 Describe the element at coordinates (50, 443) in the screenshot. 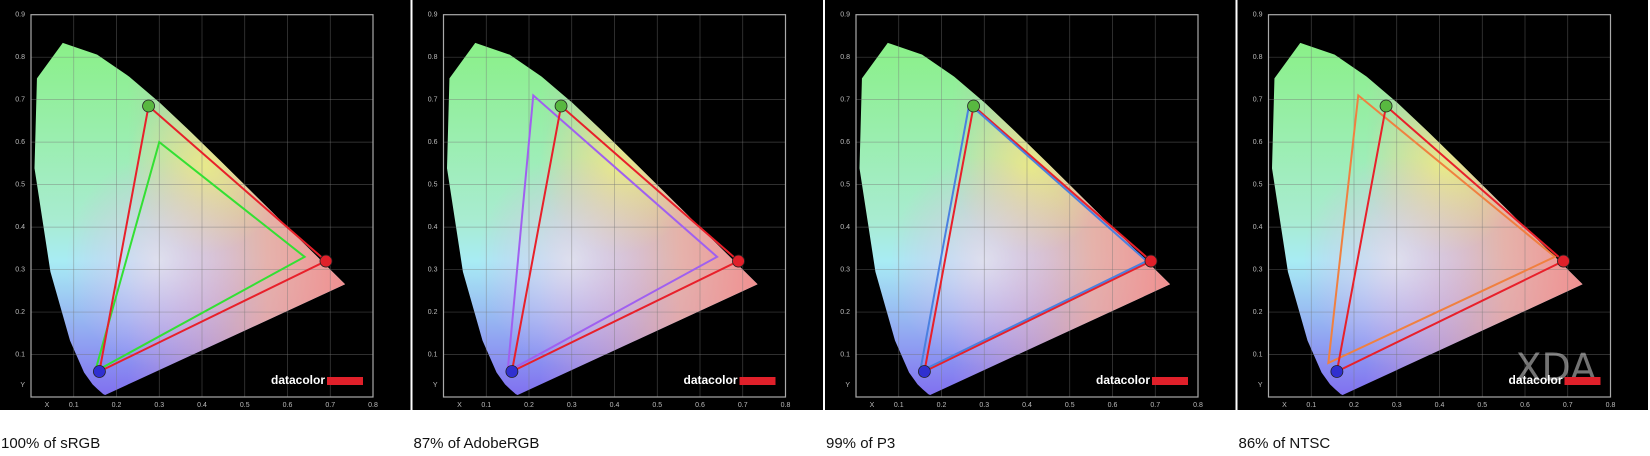

I see `caption: 100% of sRGB` at that location.